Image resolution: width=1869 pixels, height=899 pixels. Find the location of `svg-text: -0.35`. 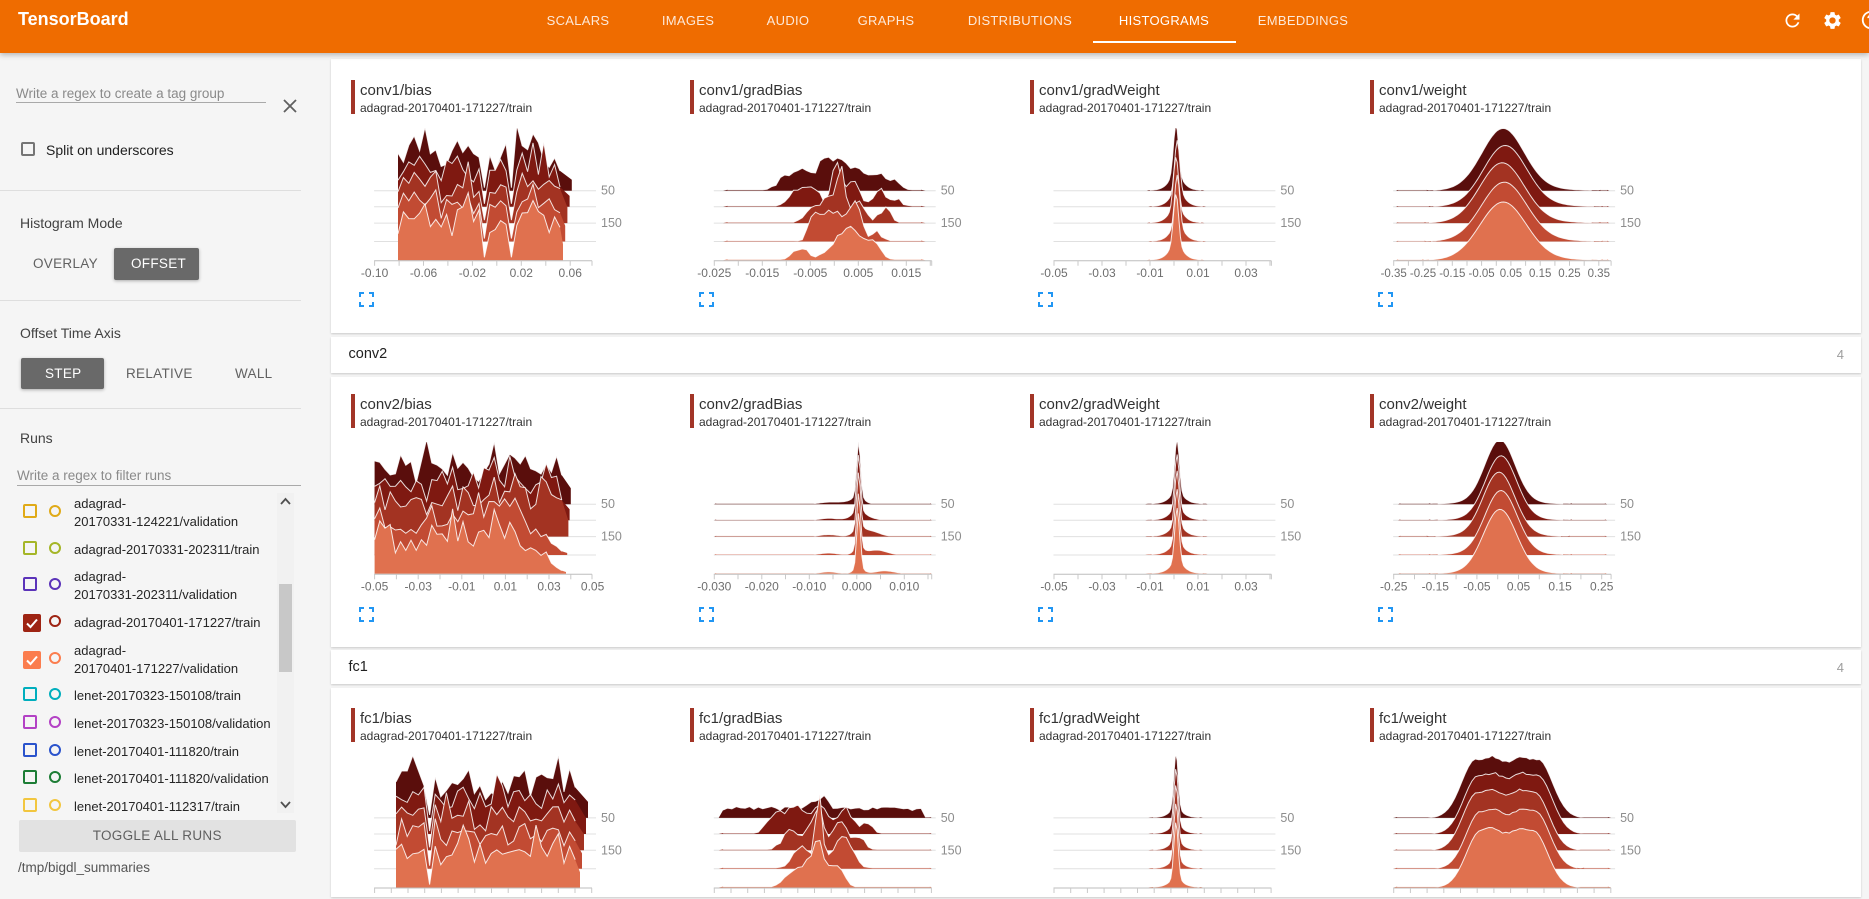

svg-text: -0.35 is located at coordinates (1394, 274).